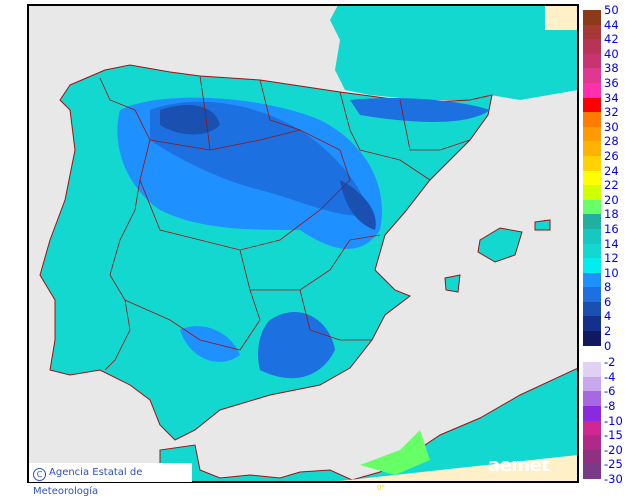 The width and height of the screenshot is (630, 501). I want to click on legend-label: 30, so click(611, 126).